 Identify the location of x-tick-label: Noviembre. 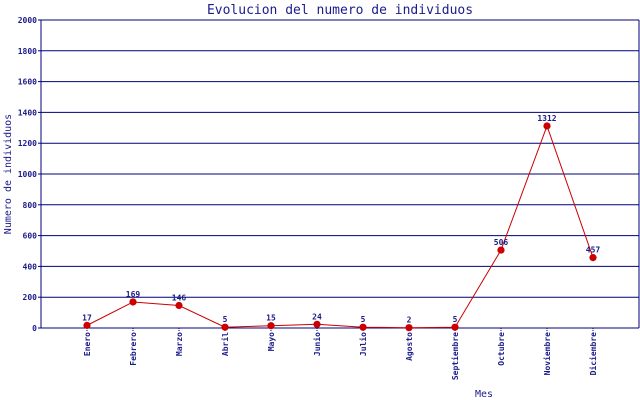
(547, 354).